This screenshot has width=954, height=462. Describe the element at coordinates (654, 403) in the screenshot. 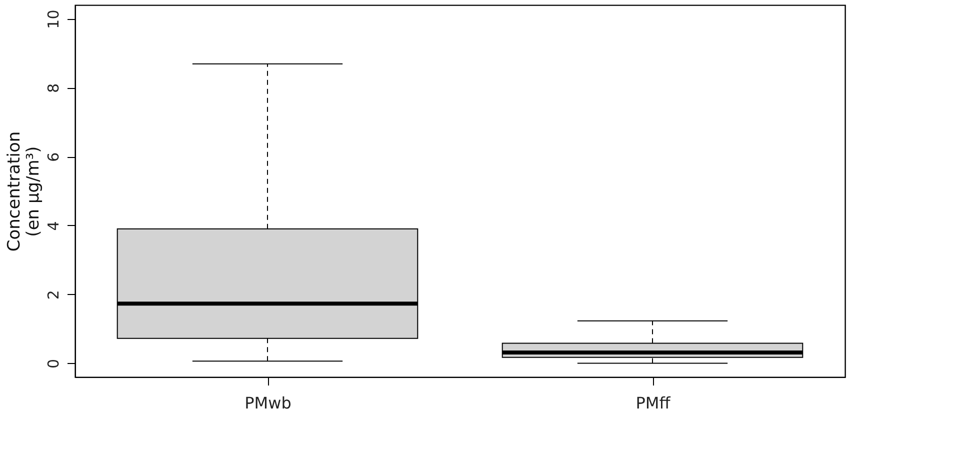

I see `x-tick-label: PMff` at that location.